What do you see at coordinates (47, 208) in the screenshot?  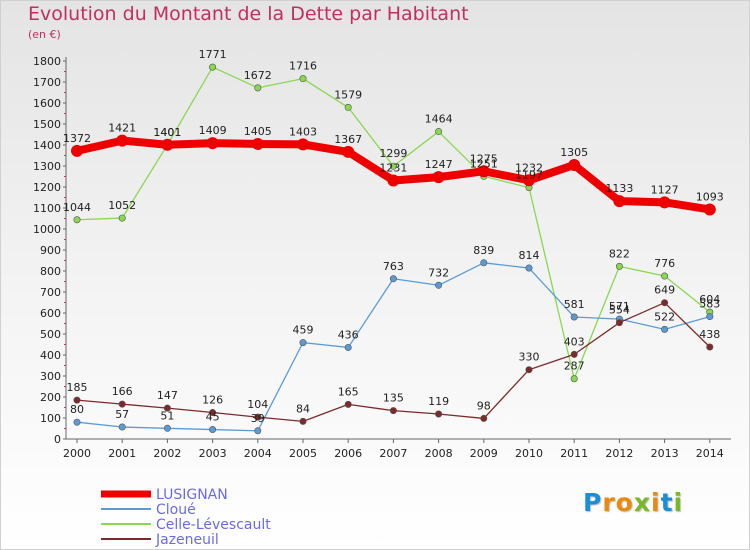 I see `y-tick-label: 1100` at bounding box center [47, 208].